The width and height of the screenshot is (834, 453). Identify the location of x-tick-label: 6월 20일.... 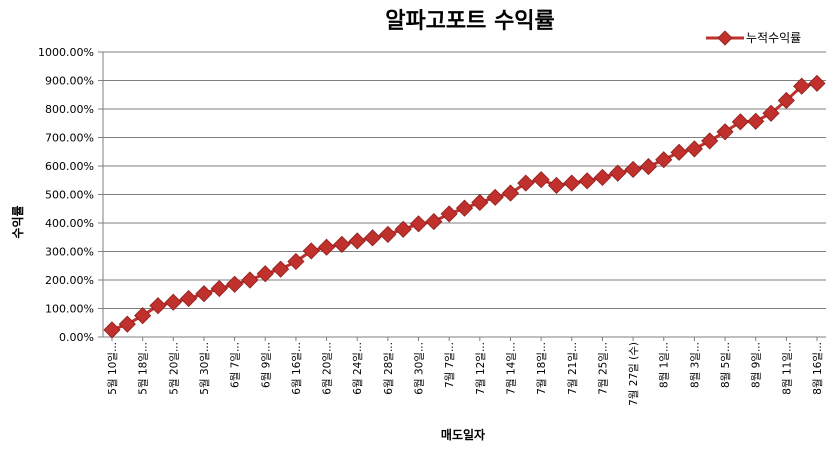
(327, 368).